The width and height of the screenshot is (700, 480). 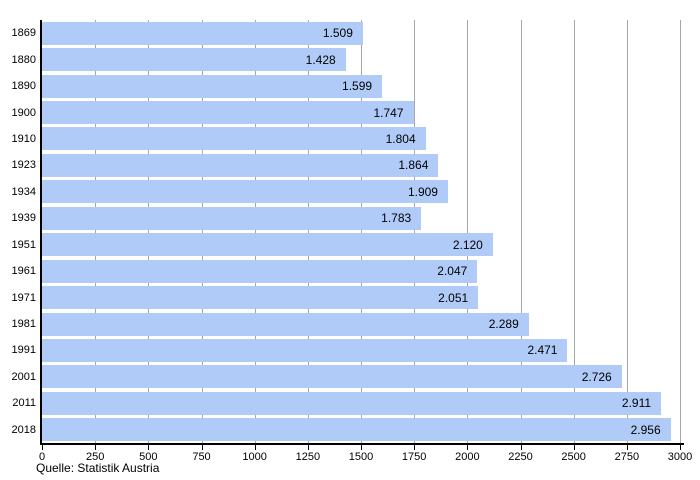 I want to click on axis-tick-label: 500, so click(x=148, y=457).